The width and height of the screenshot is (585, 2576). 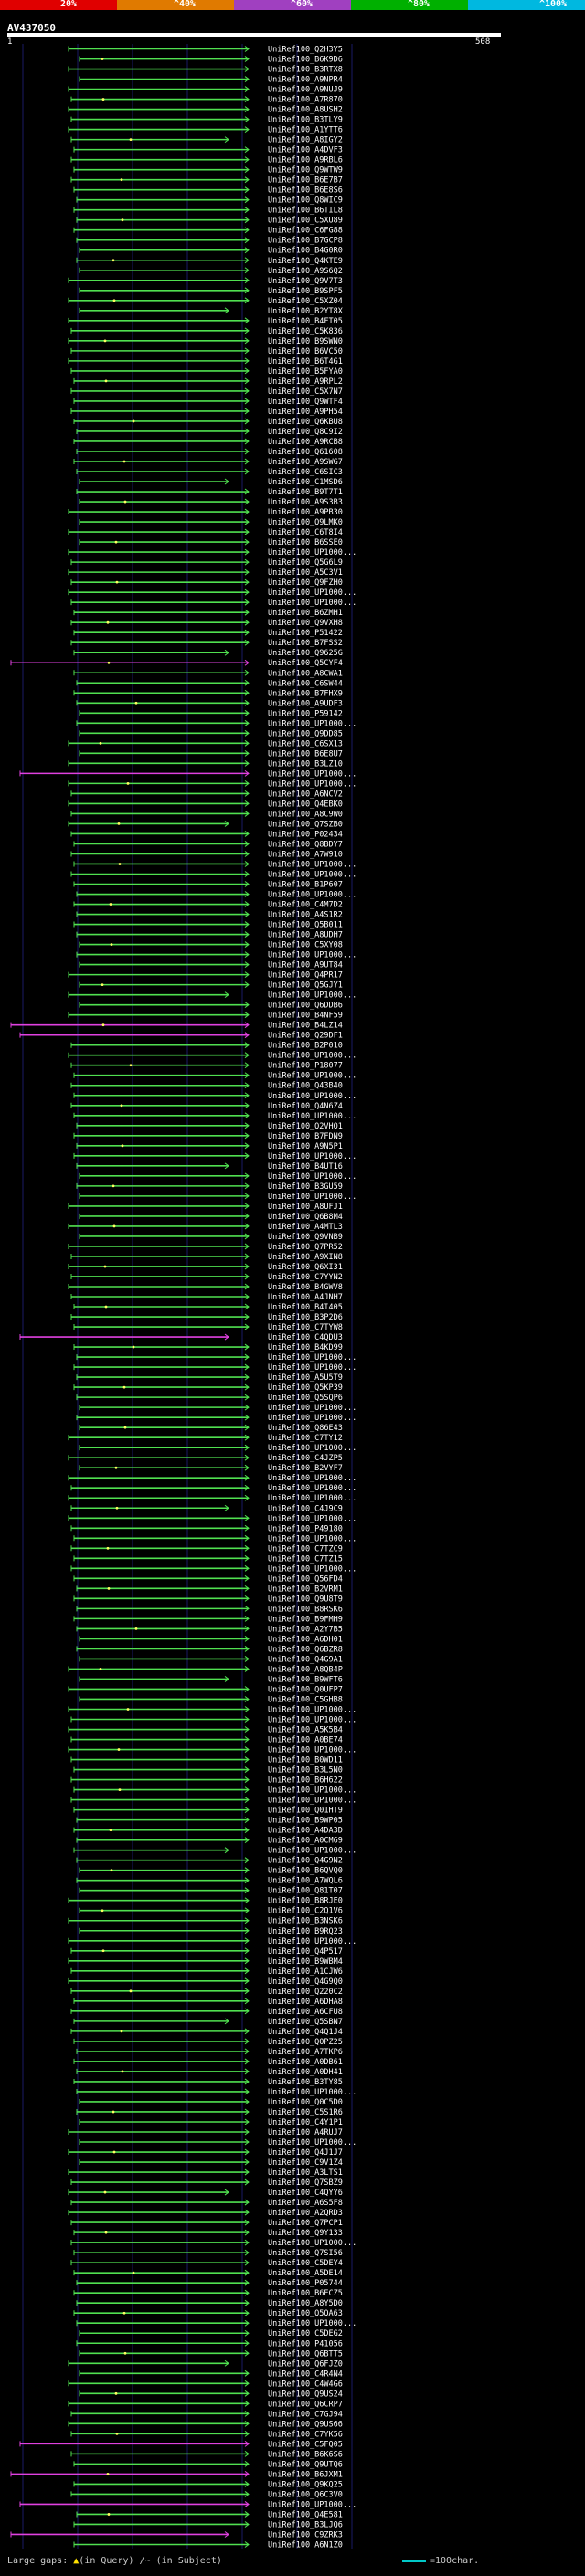 What do you see at coordinates (211, 1659) in the screenshot?
I see `hit-row: UniRef100_Q4G9A1` at bounding box center [211, 1659].